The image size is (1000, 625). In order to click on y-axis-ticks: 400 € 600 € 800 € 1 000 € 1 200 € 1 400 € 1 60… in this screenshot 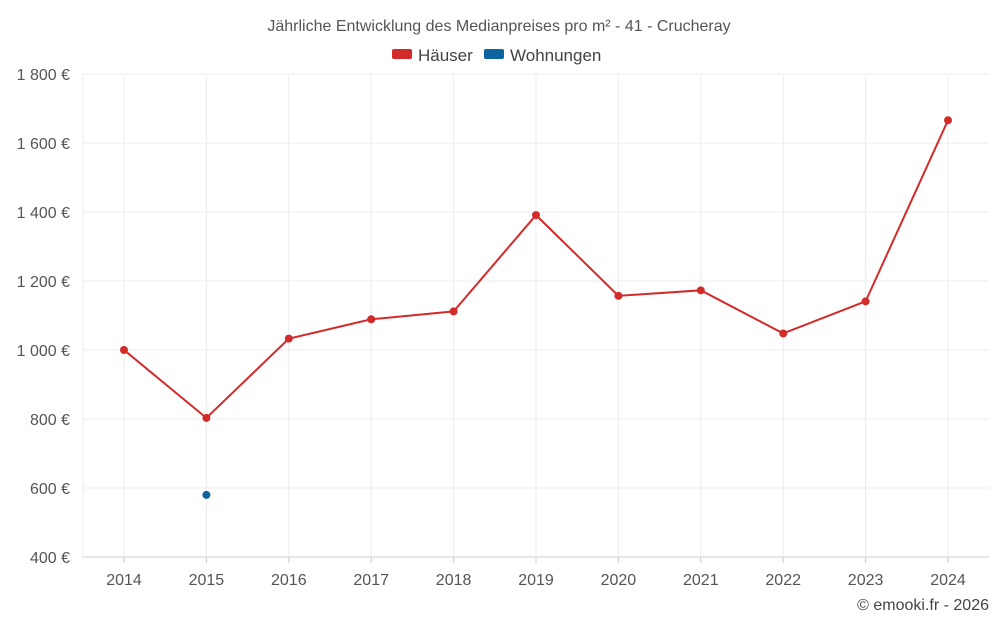, I will do `click(43, 317)`.